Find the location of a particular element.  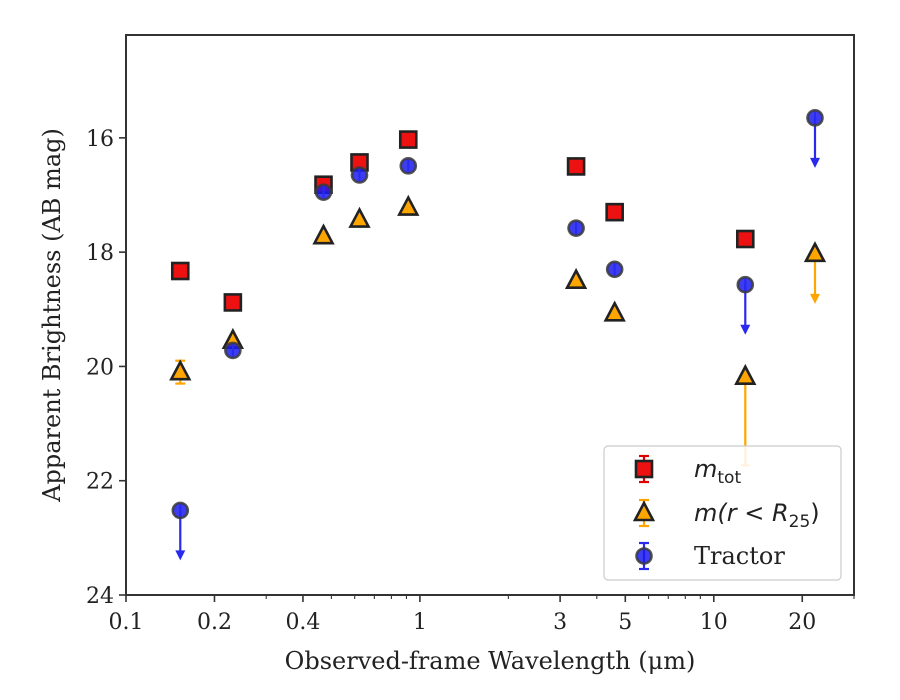

legend-marker-mr25 is located at coordinates (644, 511).